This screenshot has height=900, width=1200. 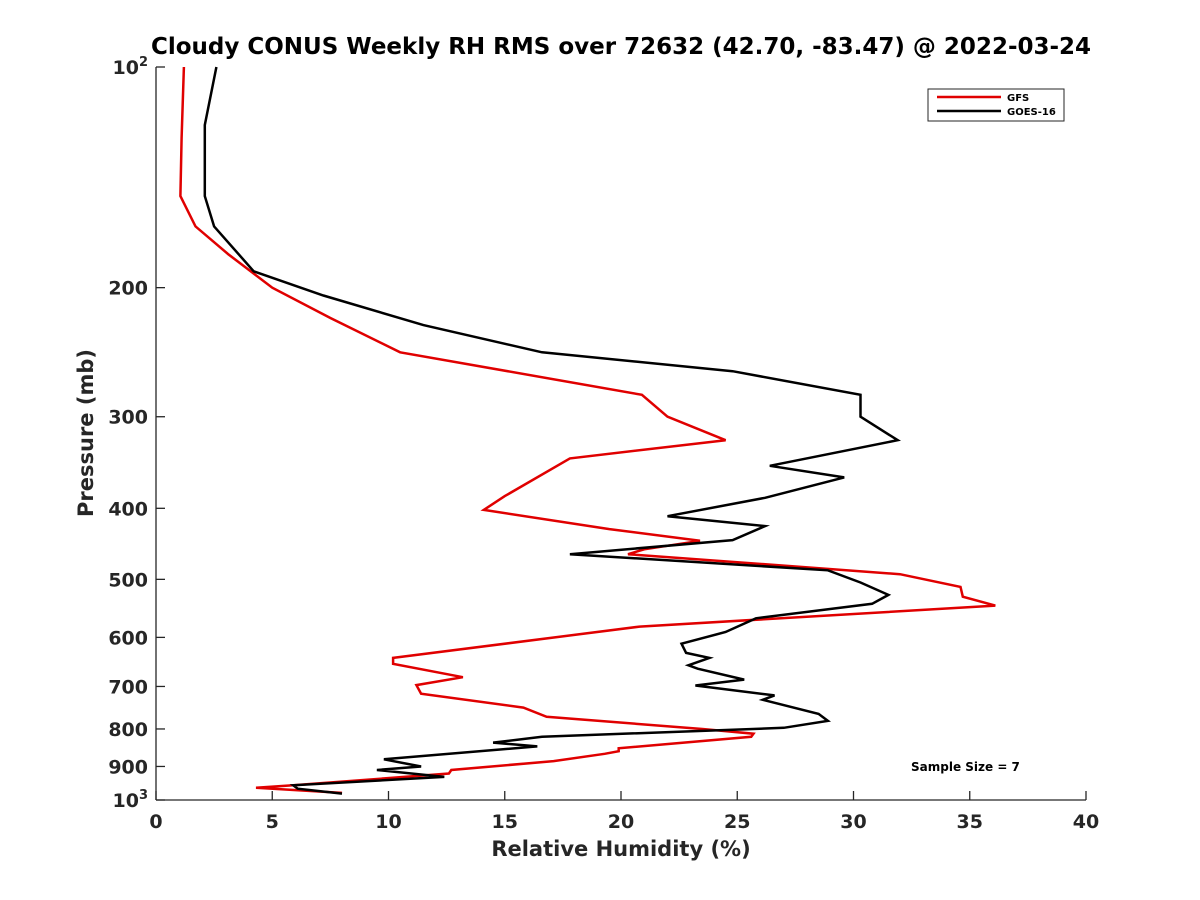 What do you see at coordinates (128, 687) in the screenshot?
I see `y-tick-label: 700` at bounding box center [128, 687].